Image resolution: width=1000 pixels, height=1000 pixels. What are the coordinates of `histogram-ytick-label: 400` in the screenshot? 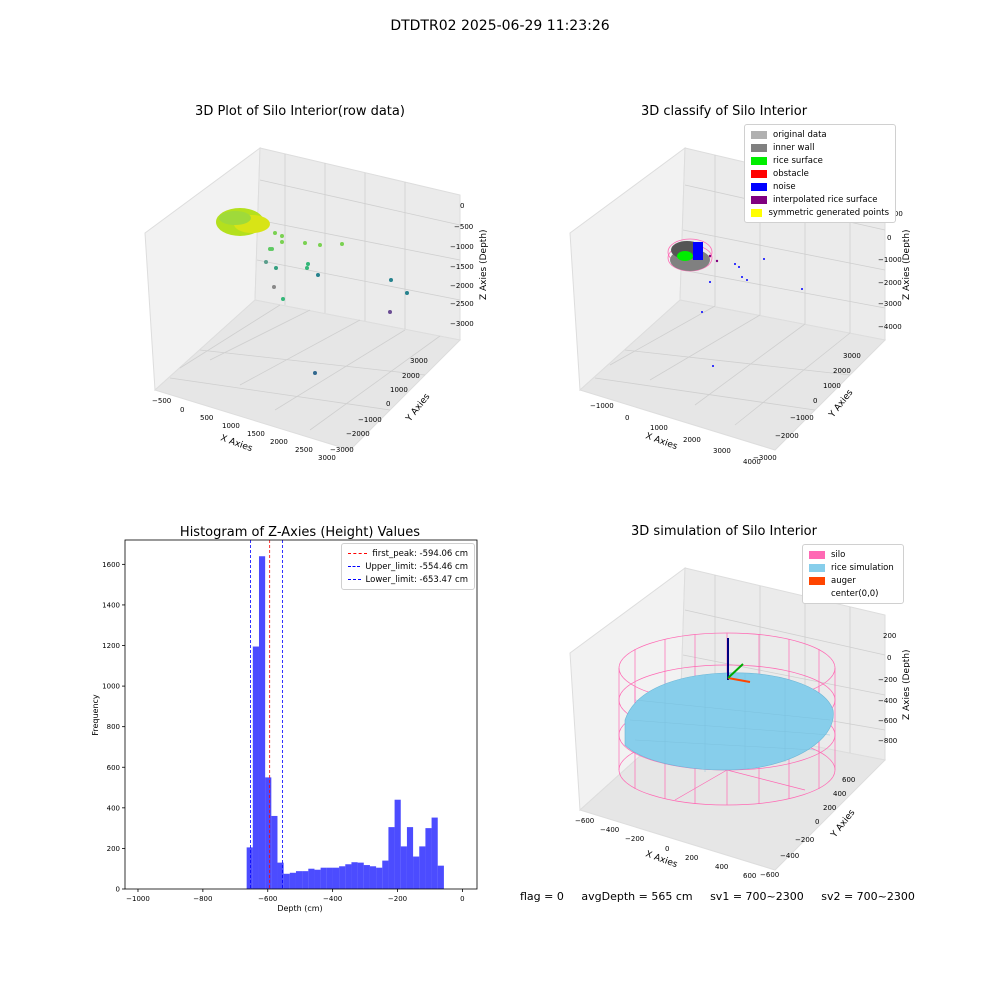 It's located at (113, 808).